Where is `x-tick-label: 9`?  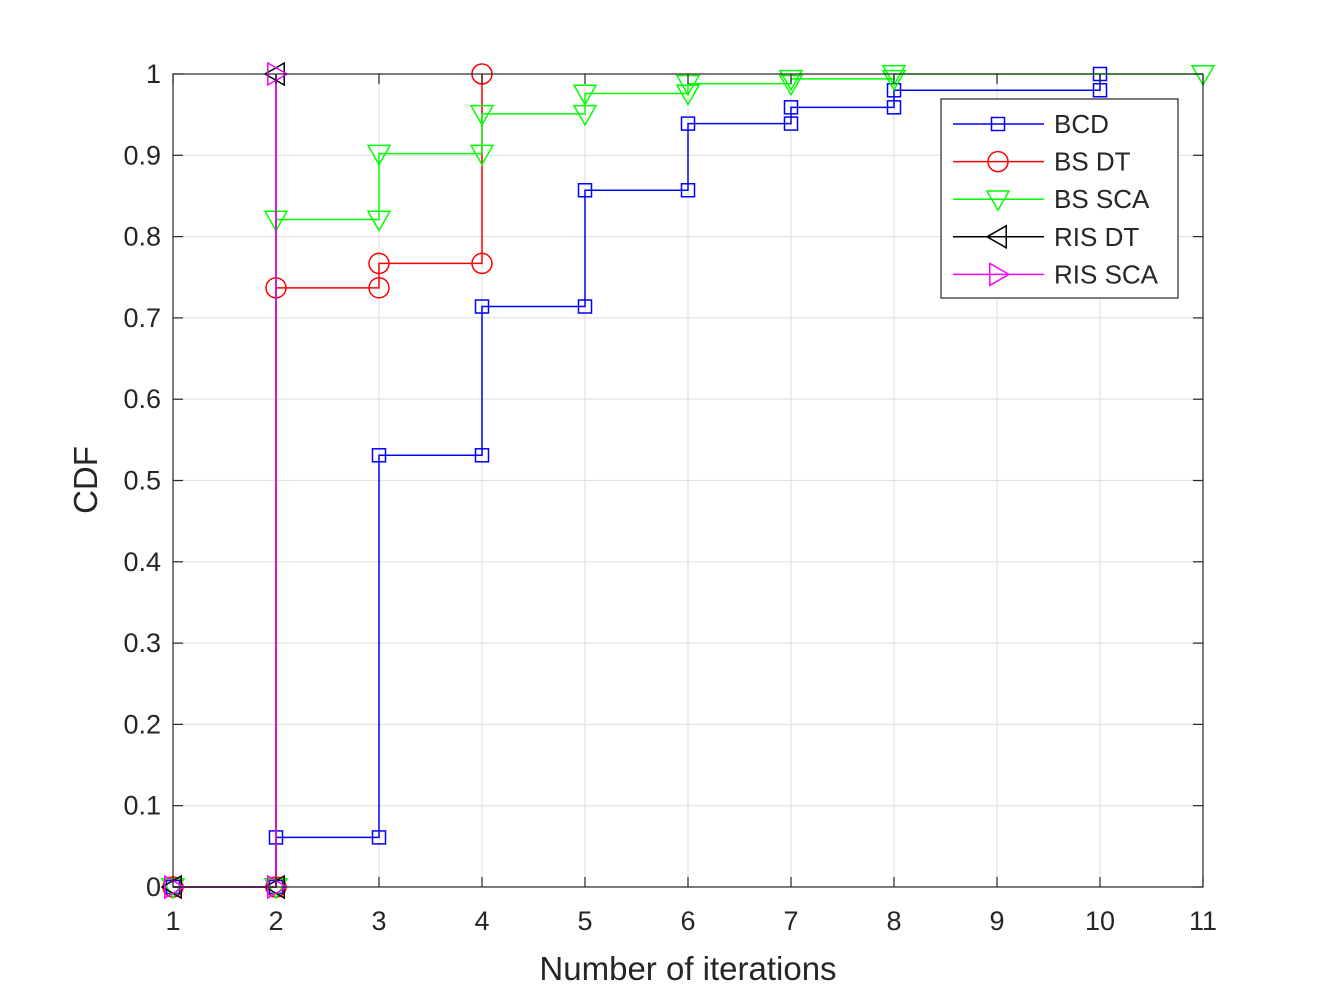
x-tick-label: 9 is located at coordinates (996, 921).